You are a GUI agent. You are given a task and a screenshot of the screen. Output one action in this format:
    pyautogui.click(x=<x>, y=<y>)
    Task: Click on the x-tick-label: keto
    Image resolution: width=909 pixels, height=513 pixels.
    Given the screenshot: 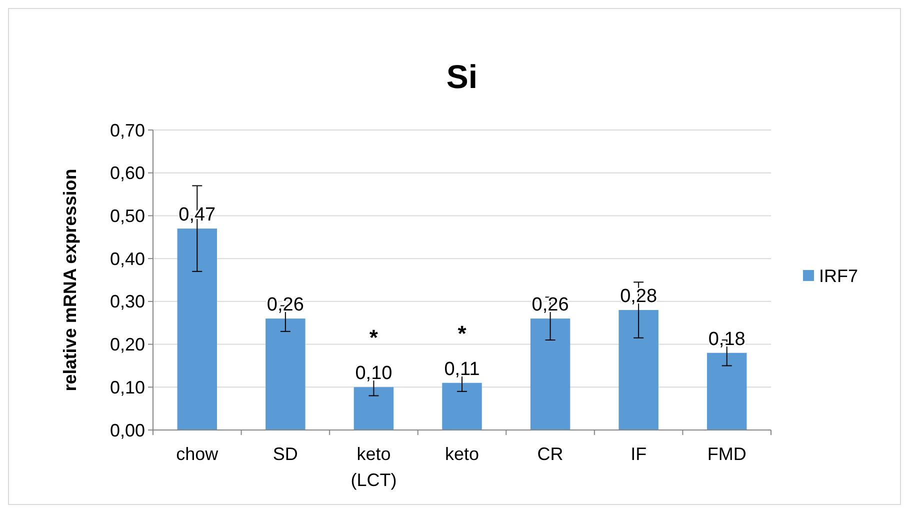 What is the action you would take?
    pyautogui.click(x=462, y=454)
    